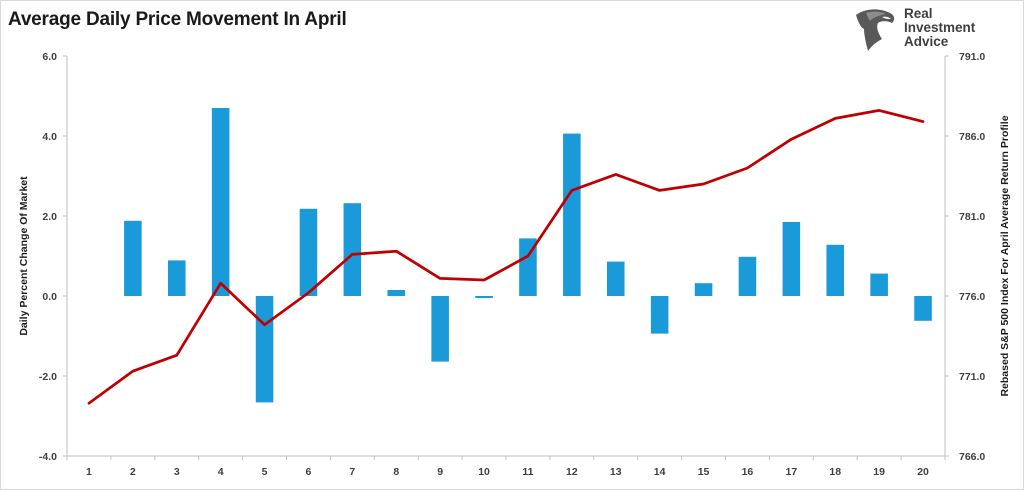 The image size is (1024, 490). Describe the element at coordinates (875, 30) in the screenshot. I see `eagle-icon` at that location.